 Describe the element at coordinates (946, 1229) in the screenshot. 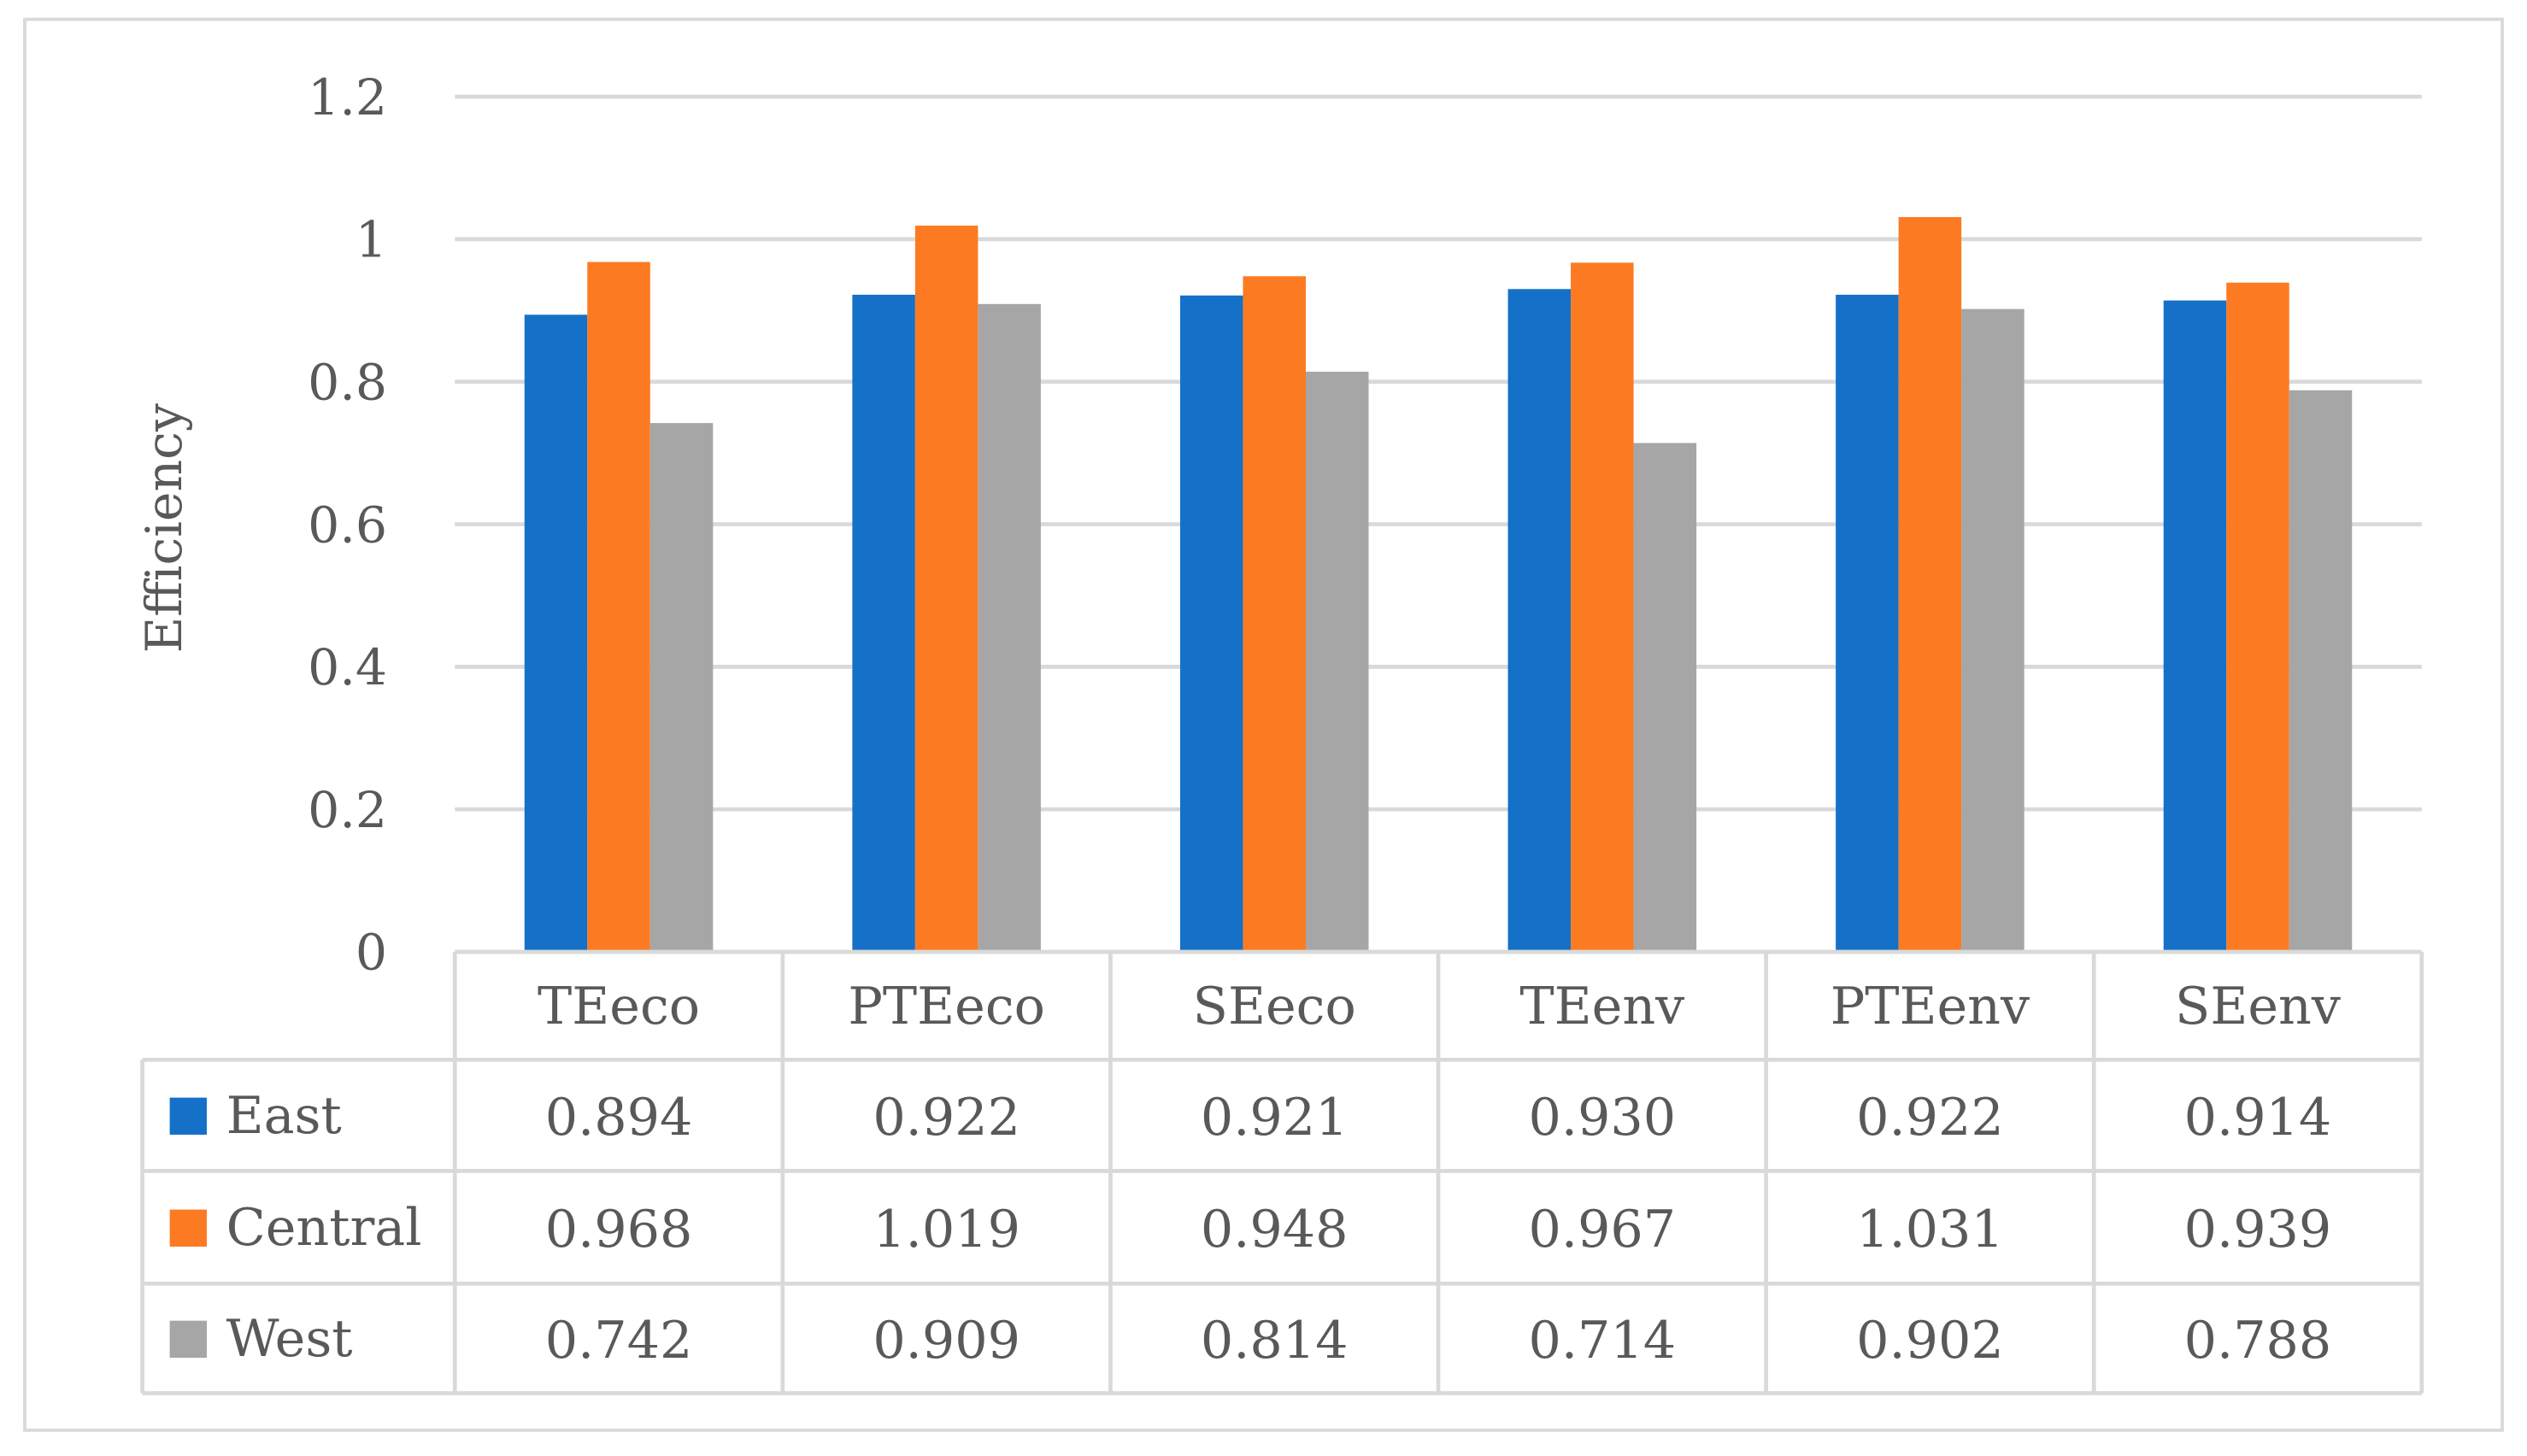

I see `data-label: 1.019` at that location.